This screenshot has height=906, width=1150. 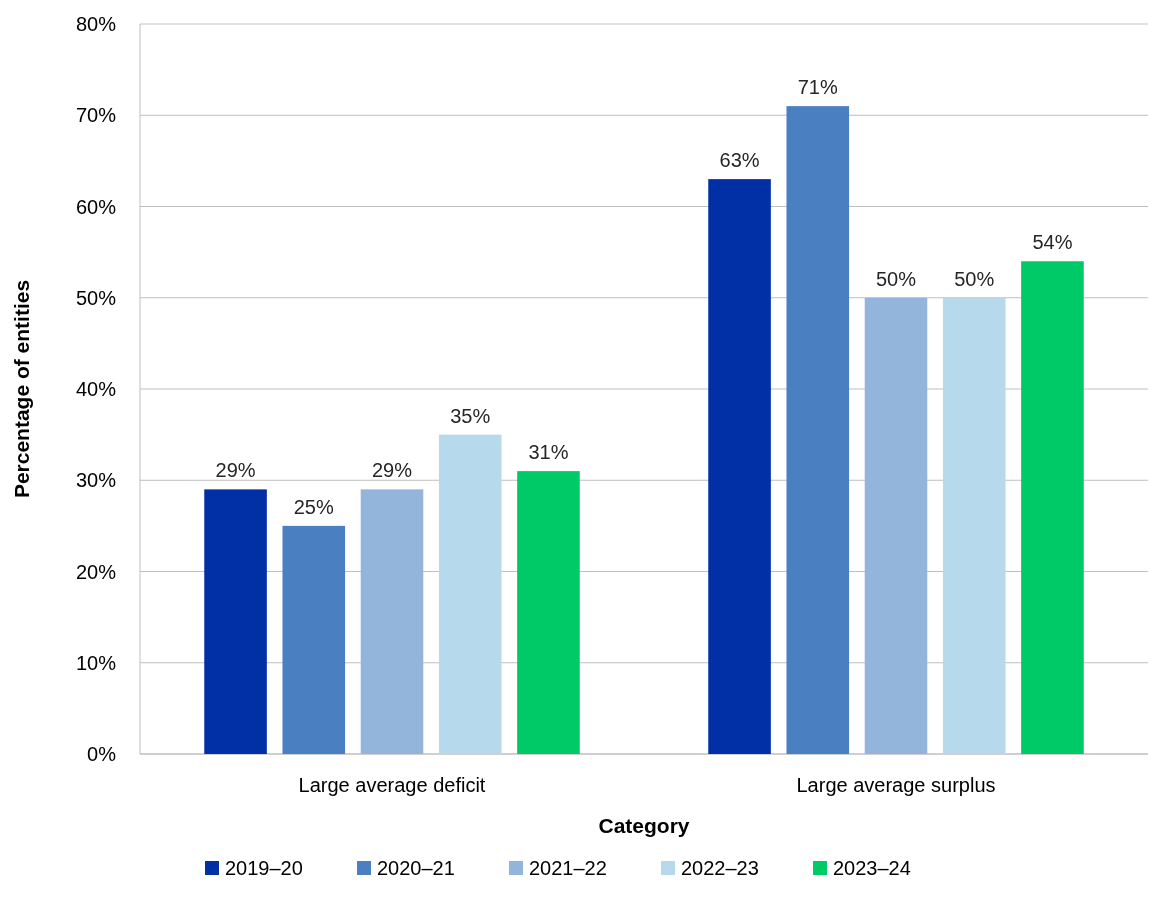 I want to click on data-label: 54%, so click(x=1052, y=242).